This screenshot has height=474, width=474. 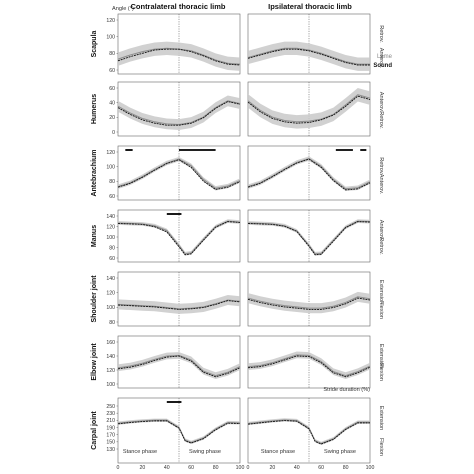 What do you see at coordinates (112, 118) in the screenshot?
I see `y-tick-label: 20` at bounding box center [112, 118].